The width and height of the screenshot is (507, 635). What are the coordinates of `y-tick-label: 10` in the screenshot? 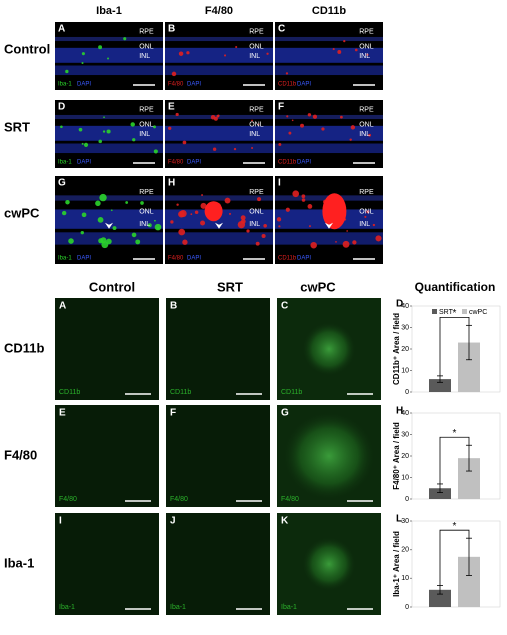 It's located at (405, 477).